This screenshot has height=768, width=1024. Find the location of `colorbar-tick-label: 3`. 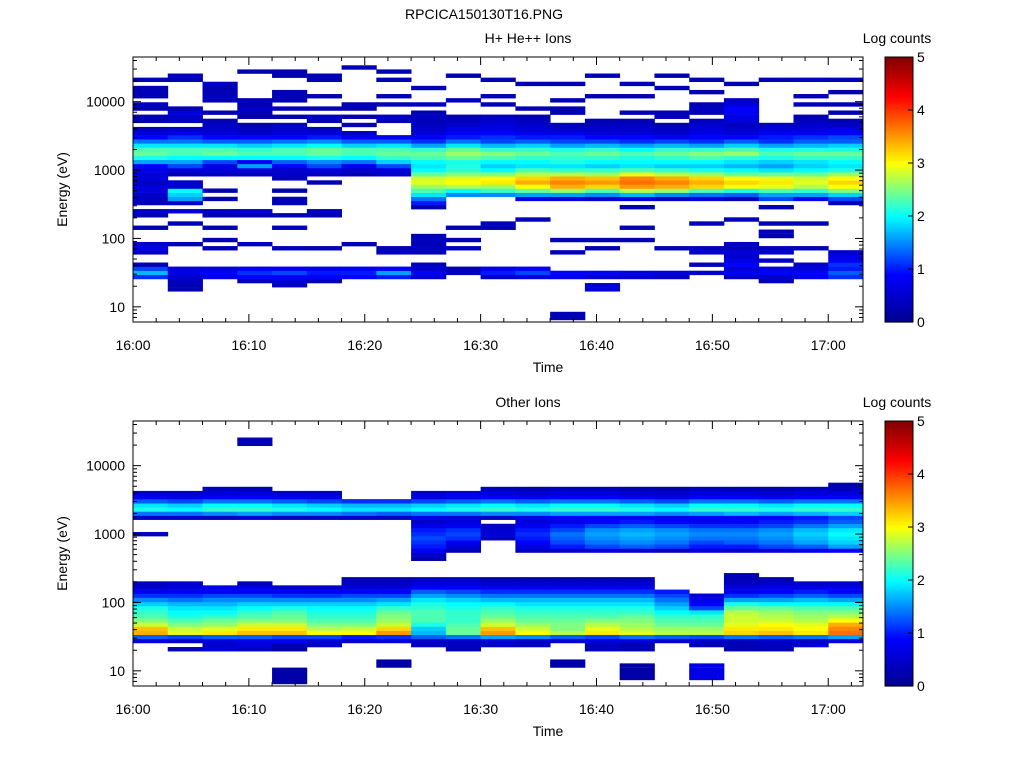

colorbar-tick-label: 3 is located at coordinates (921, 163).